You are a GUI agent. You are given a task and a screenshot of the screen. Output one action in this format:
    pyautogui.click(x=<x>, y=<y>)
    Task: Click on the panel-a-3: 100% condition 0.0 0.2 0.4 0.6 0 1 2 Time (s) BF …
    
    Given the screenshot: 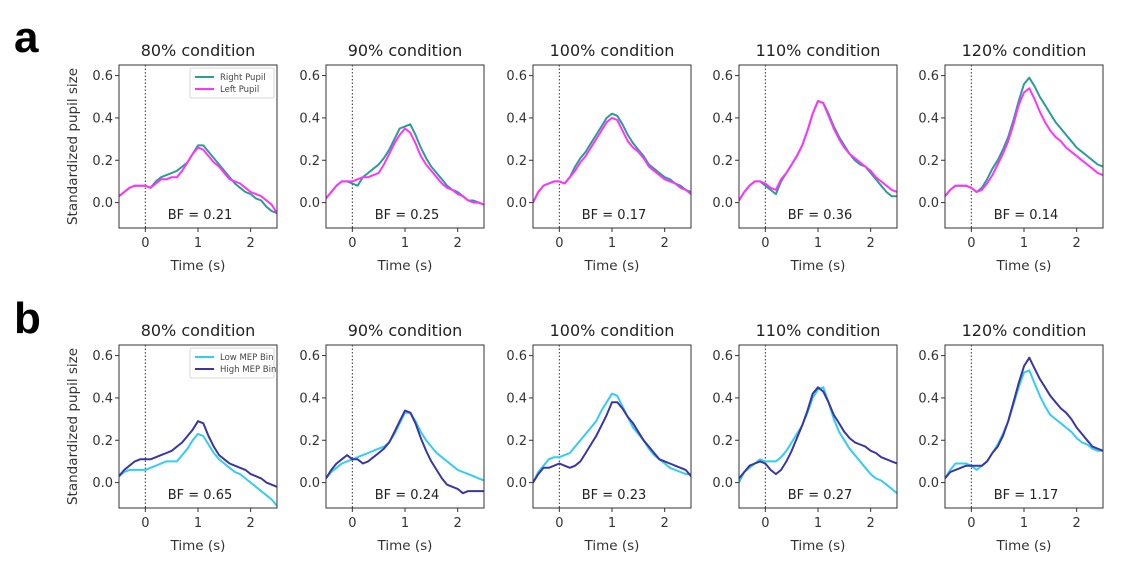 What is the action you would take?
    pyautogui.click(x=599, y=157)
    